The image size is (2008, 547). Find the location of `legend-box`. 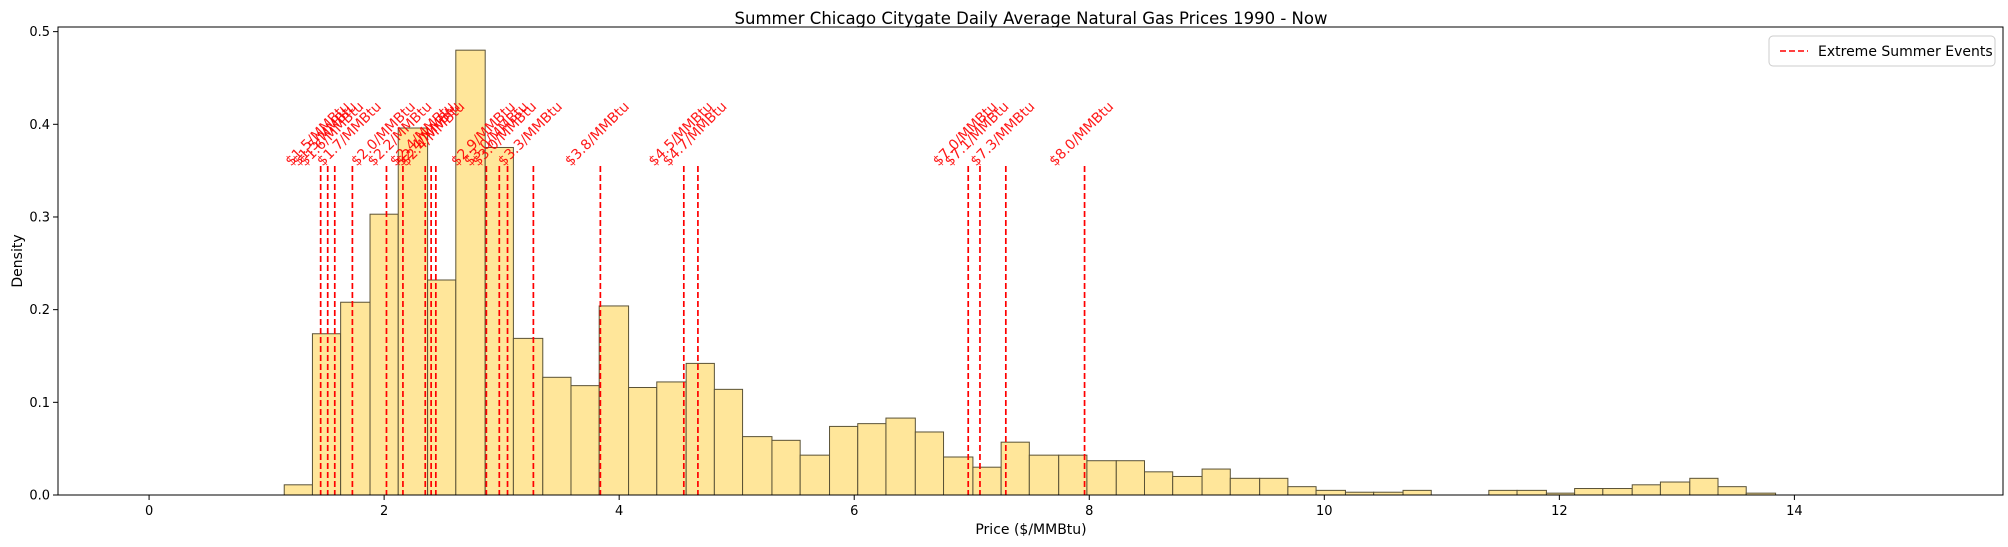

legend-box is located at coordinates (1882, 51).